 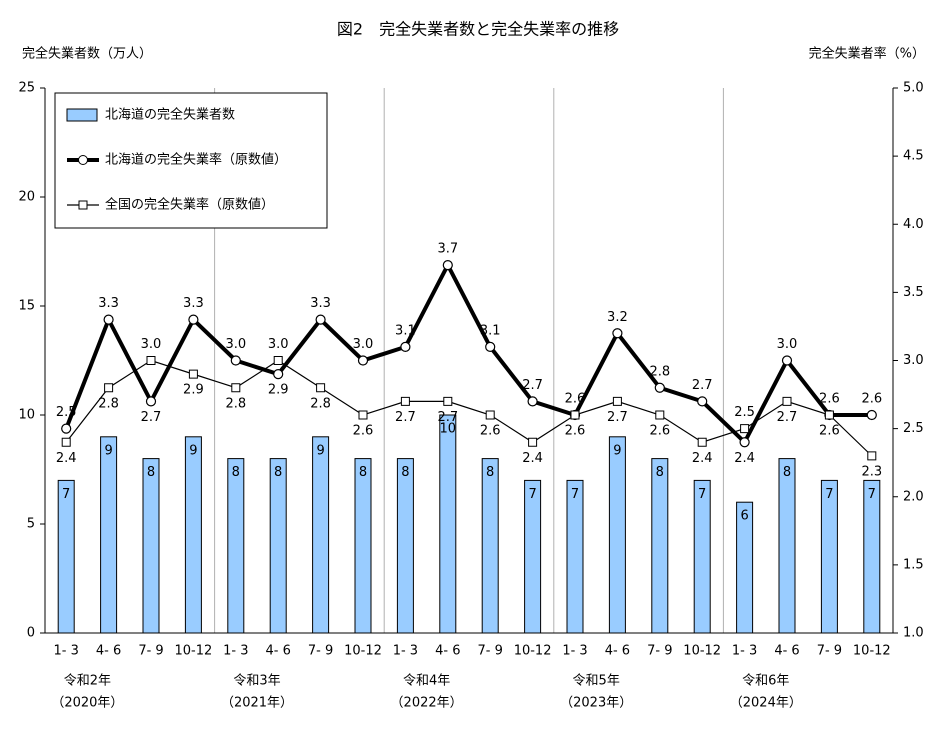 What do you see at coordinates (405, 330) in the screenshot?
I see `line-label: 3.1` at bounding box center [405, 330].